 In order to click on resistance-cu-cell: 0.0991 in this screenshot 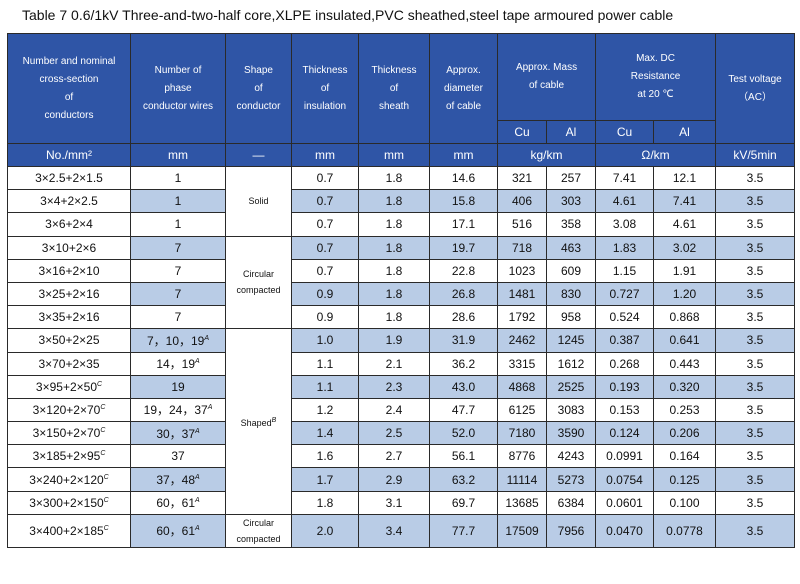, I will do `click(625, 456)`.